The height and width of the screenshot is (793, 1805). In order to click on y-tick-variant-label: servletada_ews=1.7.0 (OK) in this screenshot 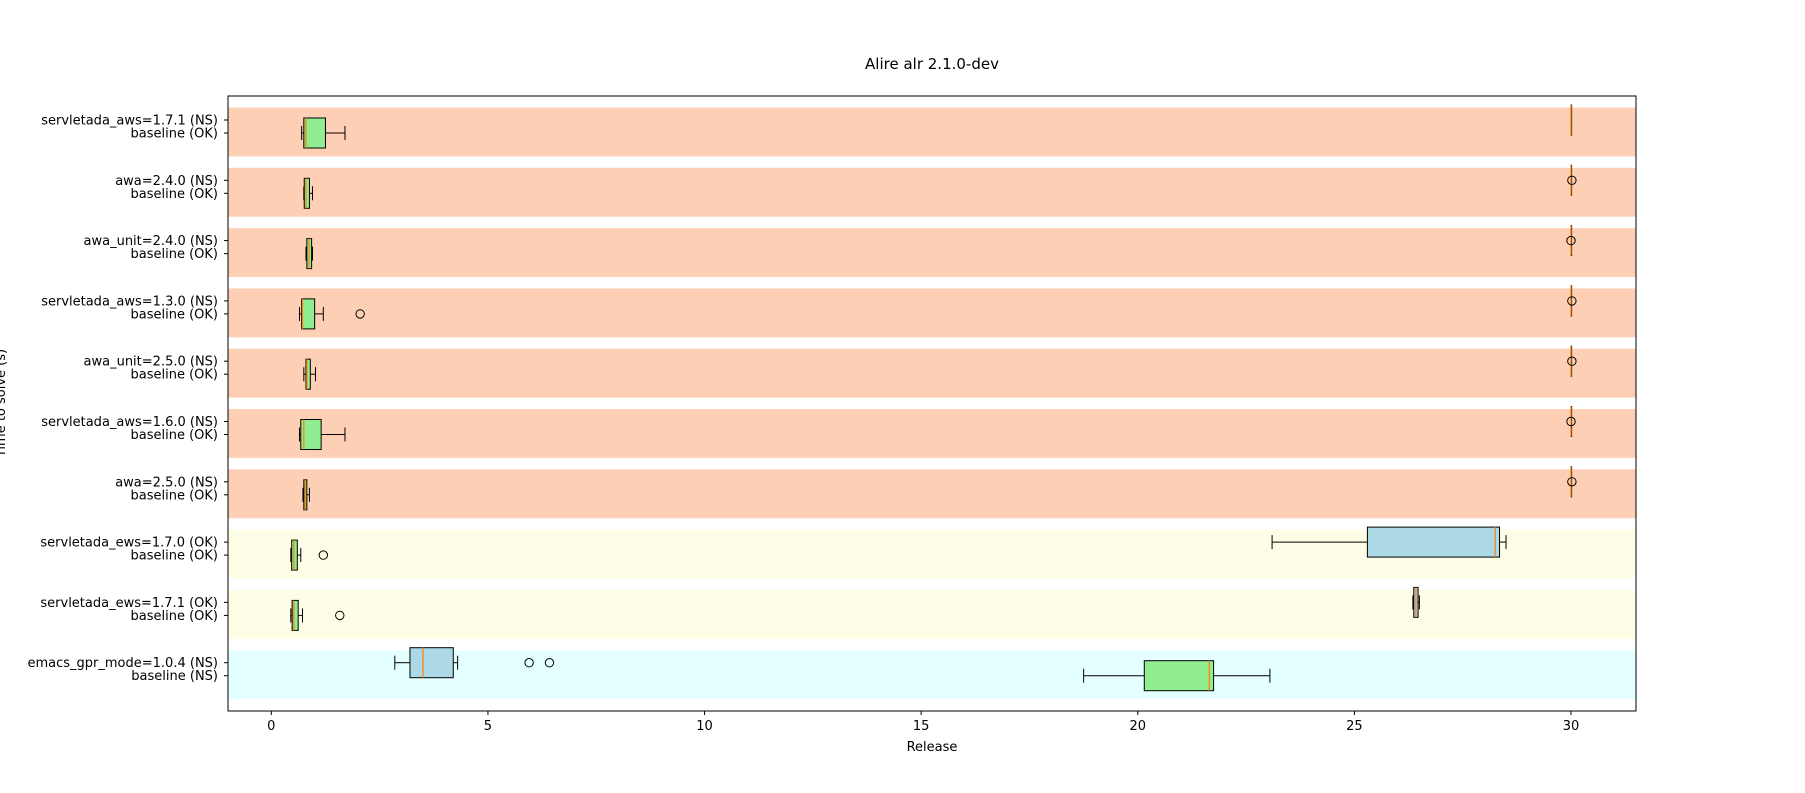, I will do `click(129, 543)`.